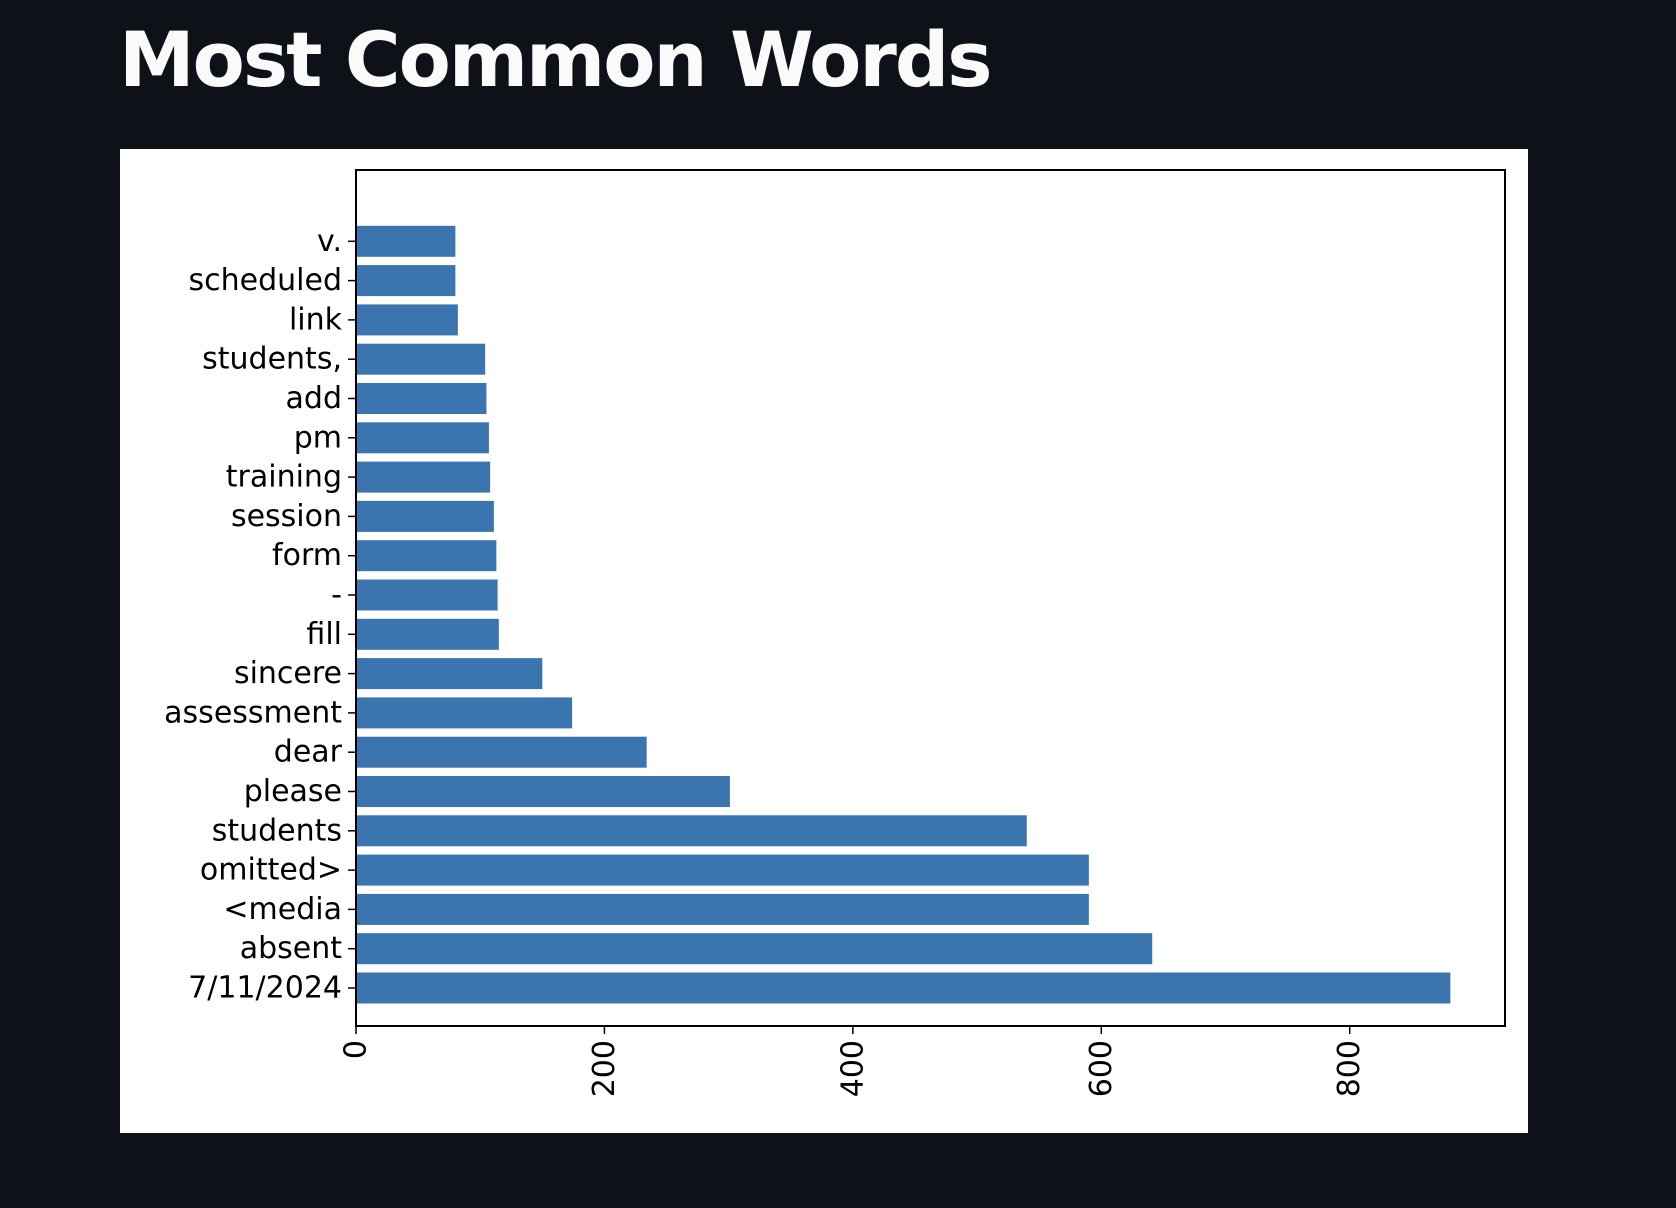 Image resolution: width=1676 pixels, height=1208 pixels. Describe the element at coordinates (286, 516) in the screenshot. I see `y-tick-label: session` at that location.